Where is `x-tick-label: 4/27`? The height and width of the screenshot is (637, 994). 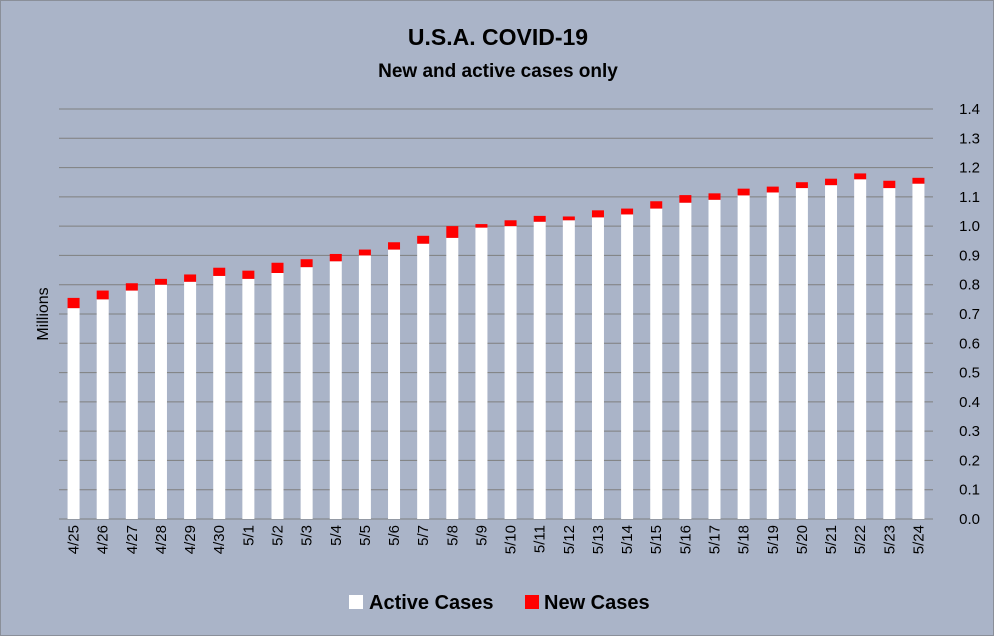 x-tick-label: 4/27 is located at coordinates (132, 539).